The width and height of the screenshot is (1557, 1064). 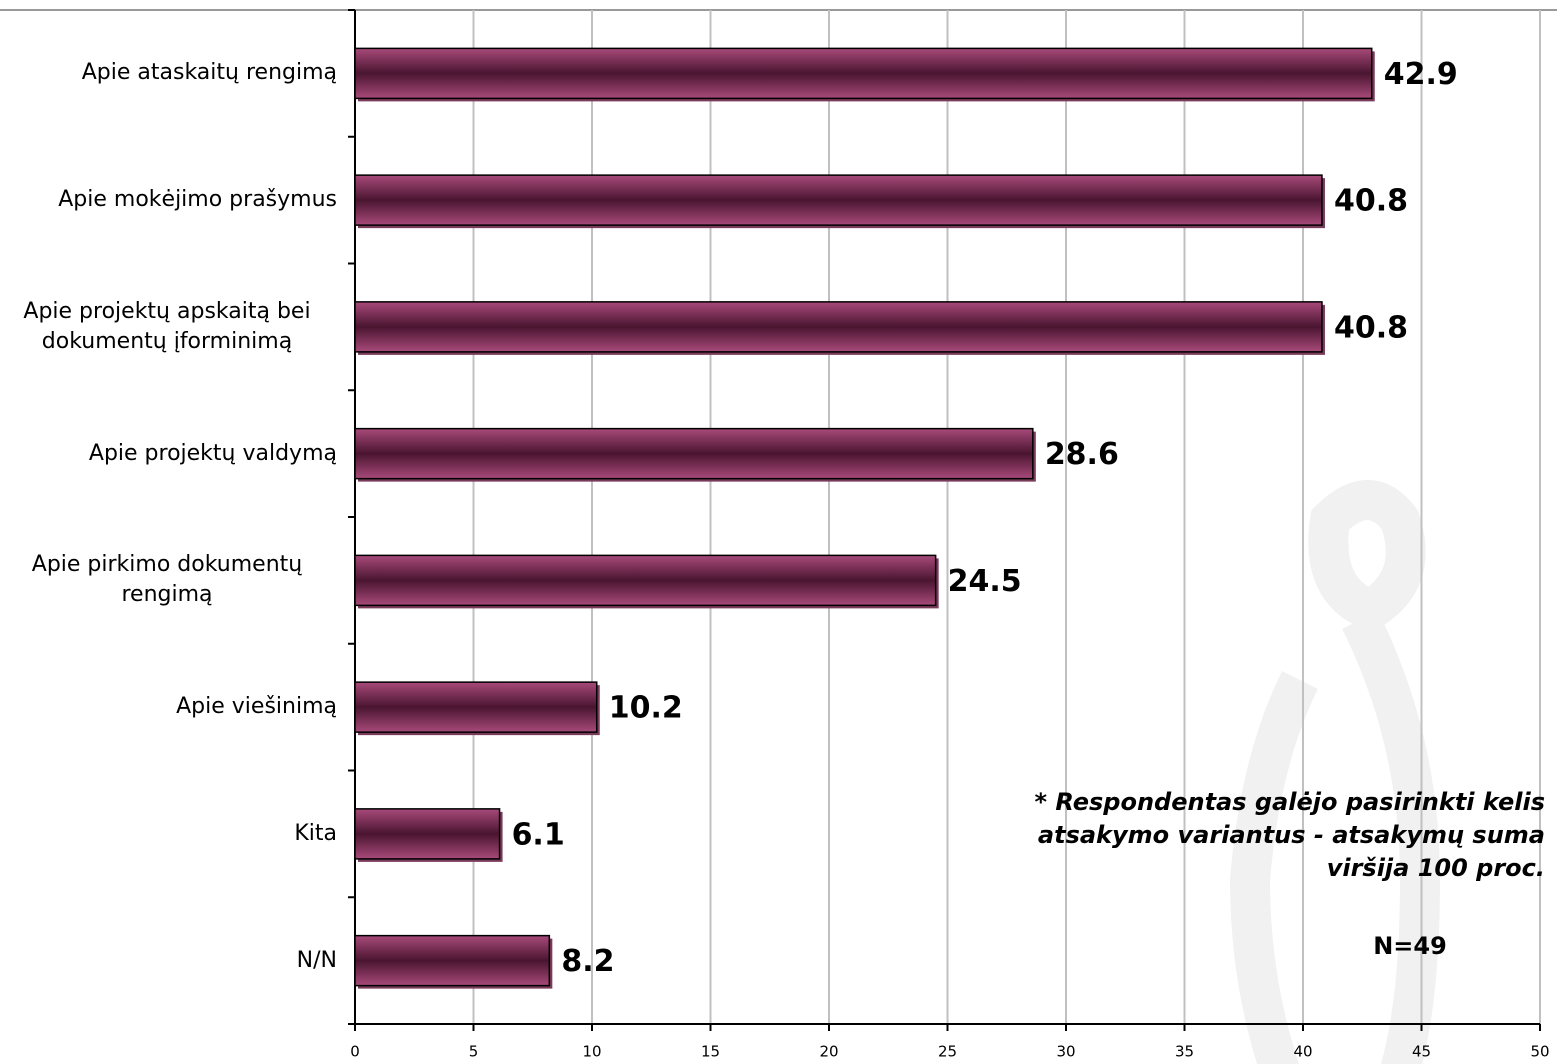 I want to click on x-tick-label: 5, so click(x=474, y=1052).